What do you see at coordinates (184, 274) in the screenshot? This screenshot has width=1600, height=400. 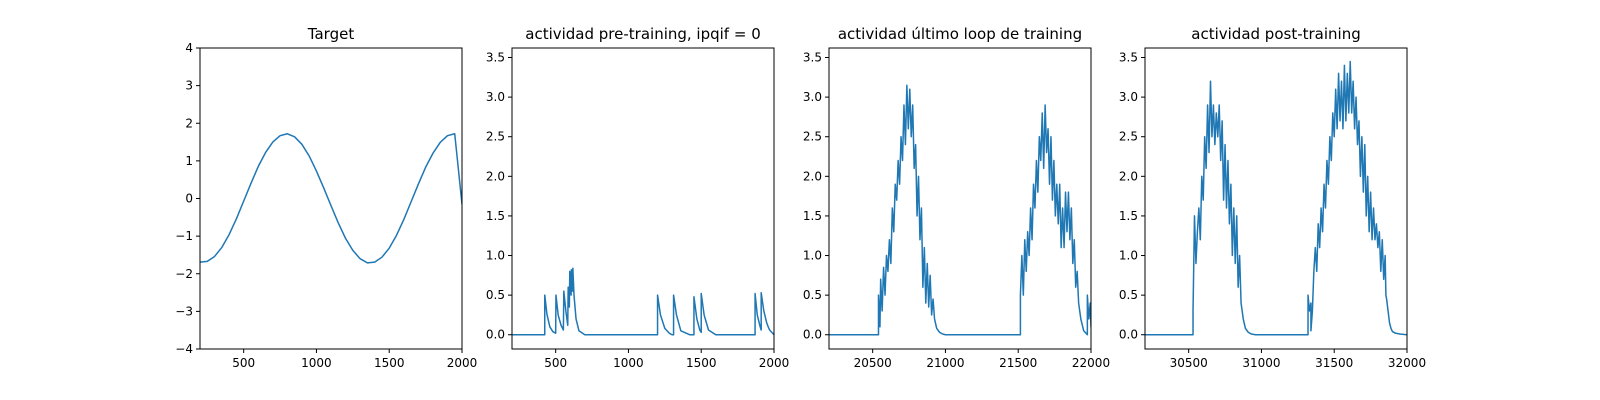 I see `y-tick-label: −2` at bounding box center [184, 274].